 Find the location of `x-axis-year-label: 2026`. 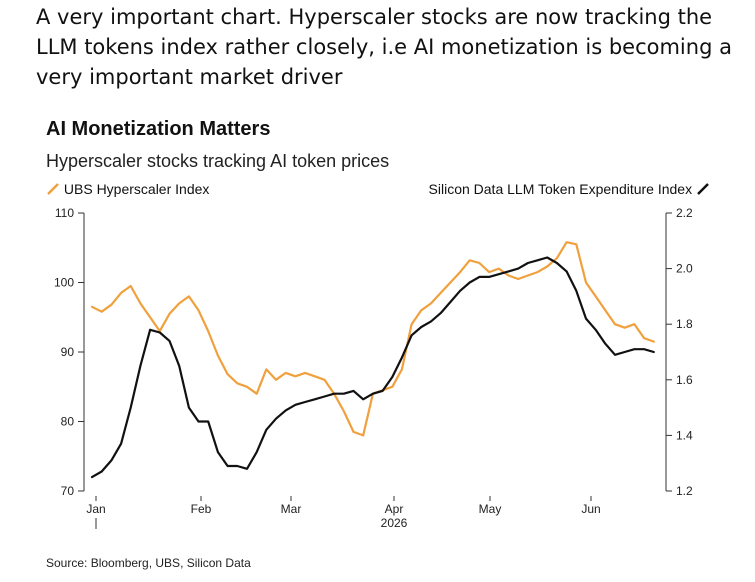

x-axis-year-label: 2026 is located at coordinates (394, 523).